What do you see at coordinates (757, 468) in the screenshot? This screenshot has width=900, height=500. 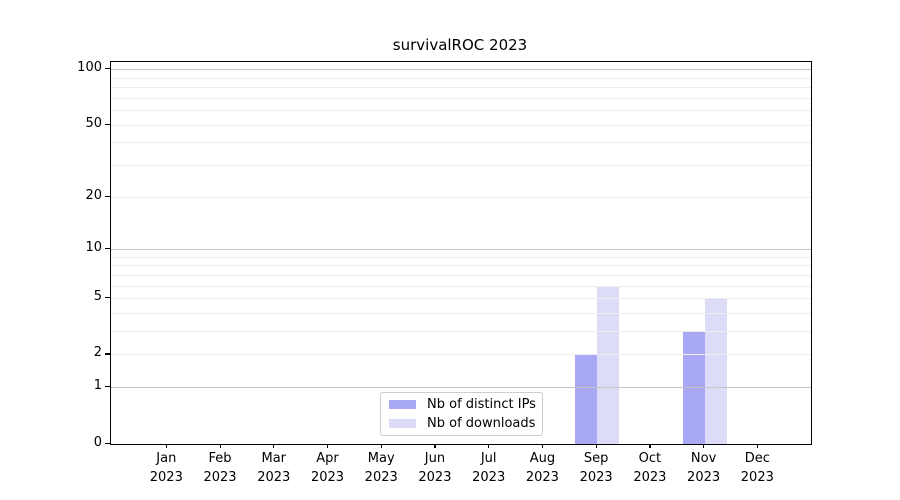 I see `x-tick-label-dec: Dec 2023` at bounding box center [757, 468].